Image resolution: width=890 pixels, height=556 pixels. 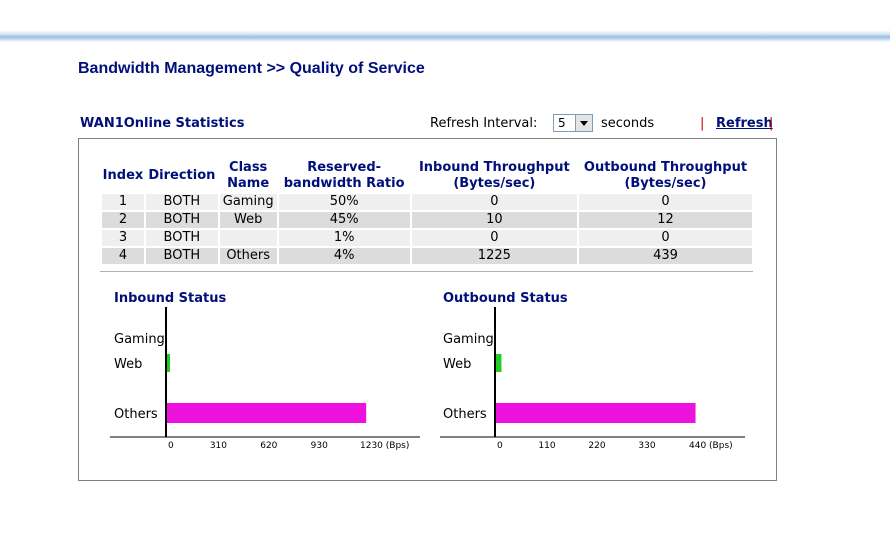 What do you see at coordinates (319, 446) in the screenshot?
I see `inbound-tick-label: 930` at bounding box center [319, 446].